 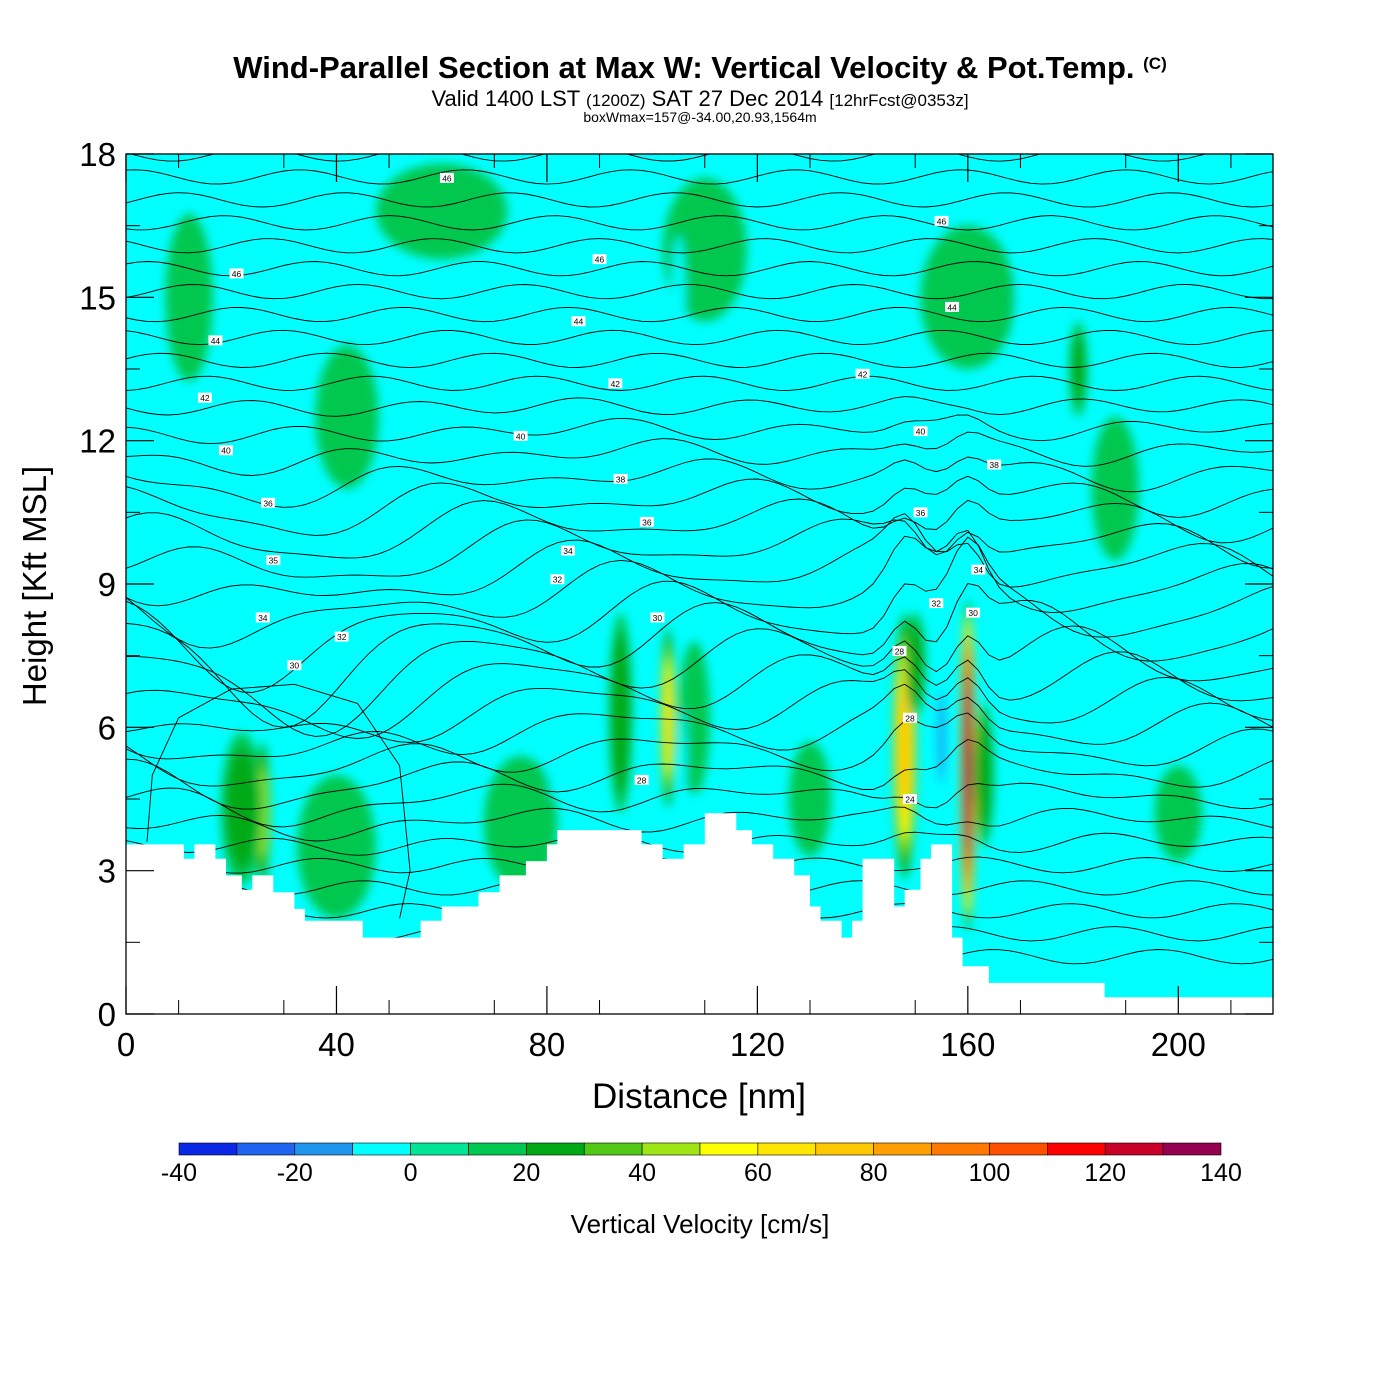 What do you see at coordinates (547, 1044) in the screenshot?
I see `x-tick-label: 80` at bounding box center [547, 1044].